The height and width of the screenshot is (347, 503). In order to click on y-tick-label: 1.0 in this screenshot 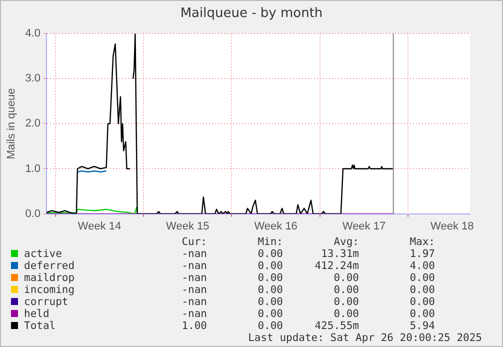, I will do `click(32, 168)`.